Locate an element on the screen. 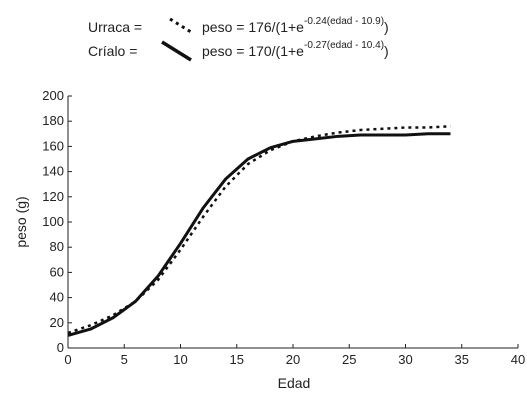  y-tick-label: 60 is located at coordinates (57, 271).